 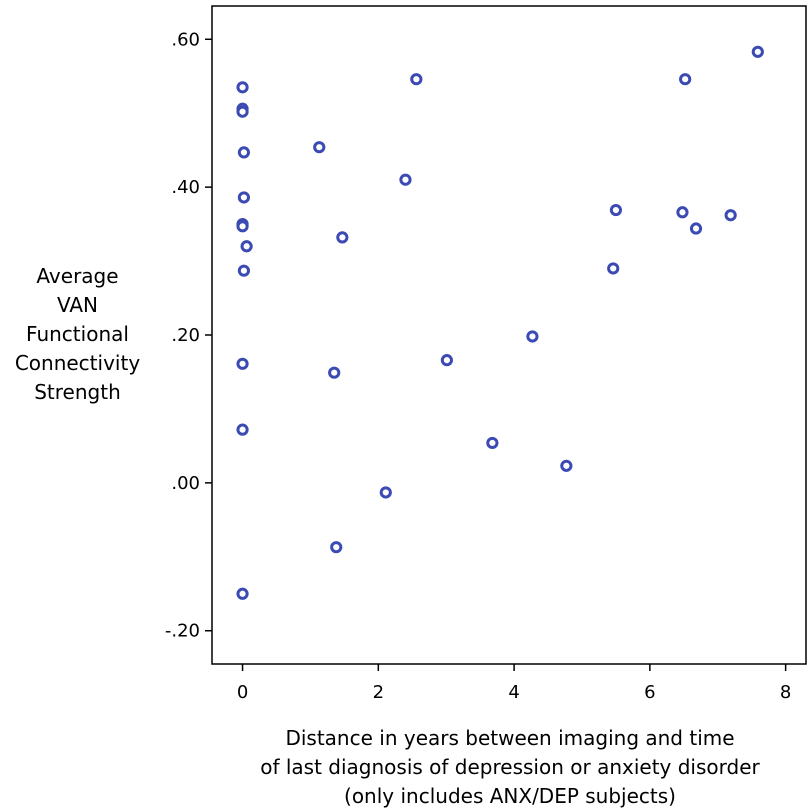 What do you see at coordinates (182, 631) in the screenshot?
I see `y-tick-label: -.20` at bounding box center [182, 631].